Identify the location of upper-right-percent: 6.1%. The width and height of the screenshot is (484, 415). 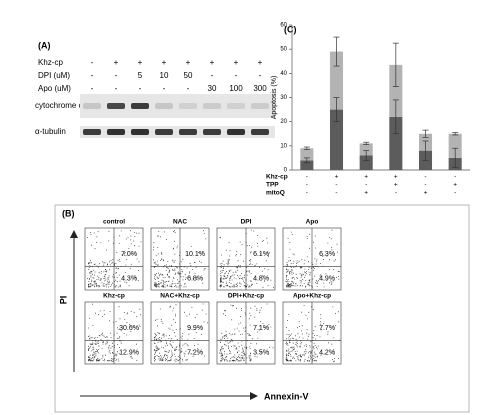
(261, 254).